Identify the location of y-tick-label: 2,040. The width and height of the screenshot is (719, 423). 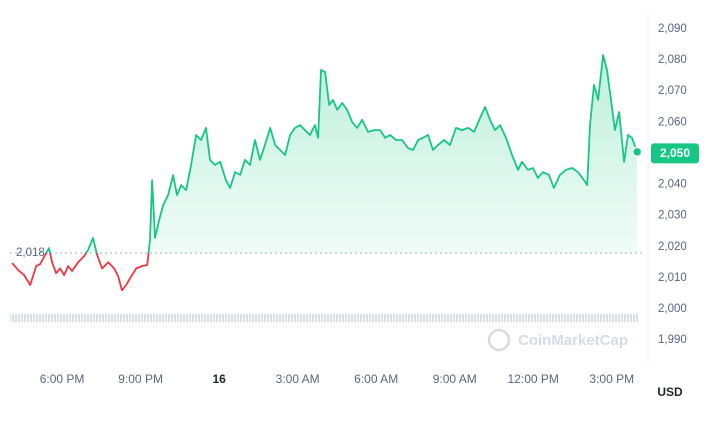
(672, 185).